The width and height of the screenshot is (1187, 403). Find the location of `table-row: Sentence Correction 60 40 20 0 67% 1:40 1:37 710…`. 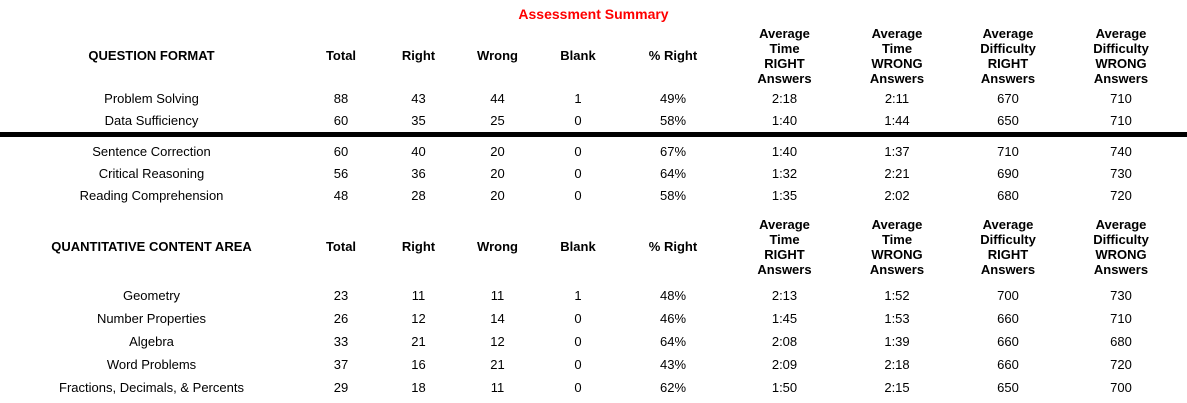

table-row: Sentence Correction 60 40 20 0 67% 1:40 1:37 710… is located at coordinates (593, 151).